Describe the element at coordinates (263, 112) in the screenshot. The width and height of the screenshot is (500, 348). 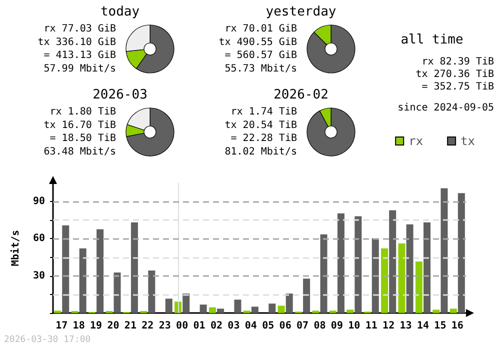
I see `text: rx 1.74 TiB` at that location.